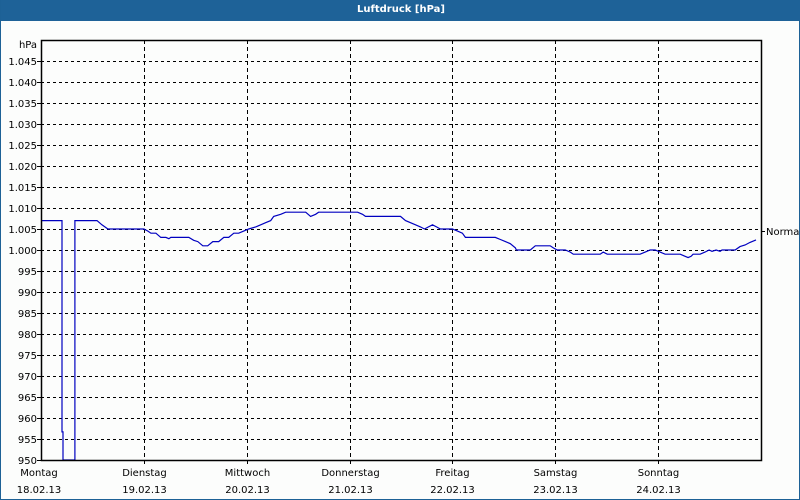 The image size is (800, 500). I want to click on x-date-label: 20.02.13, so click(247, 490).